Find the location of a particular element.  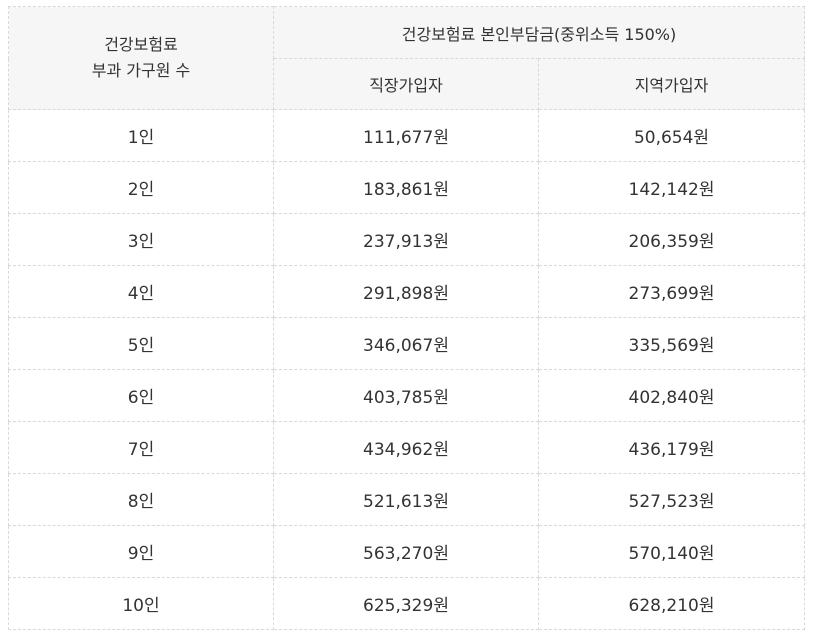

table-row: 7인 434,962원 436,179원 is located at coordinates (407, 447).